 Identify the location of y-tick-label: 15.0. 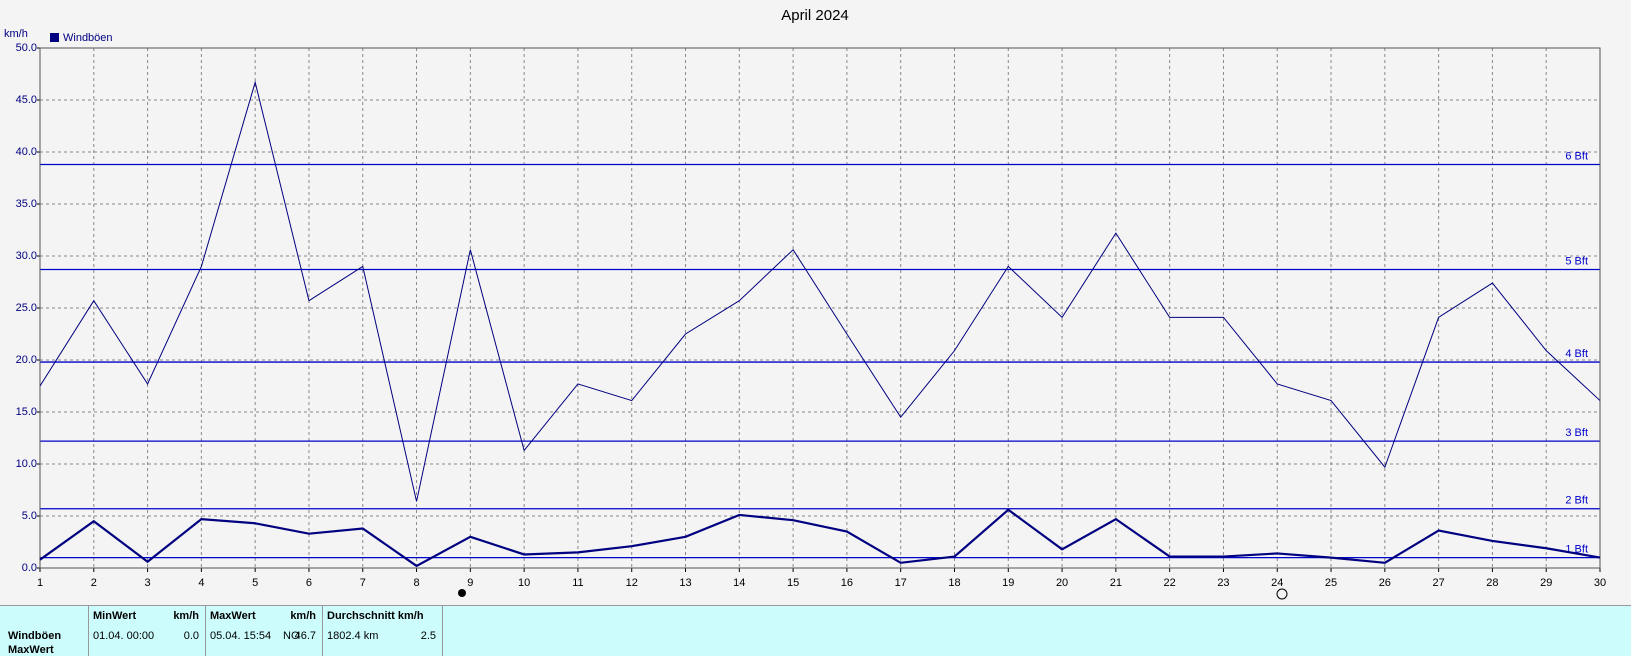
(26, 412).